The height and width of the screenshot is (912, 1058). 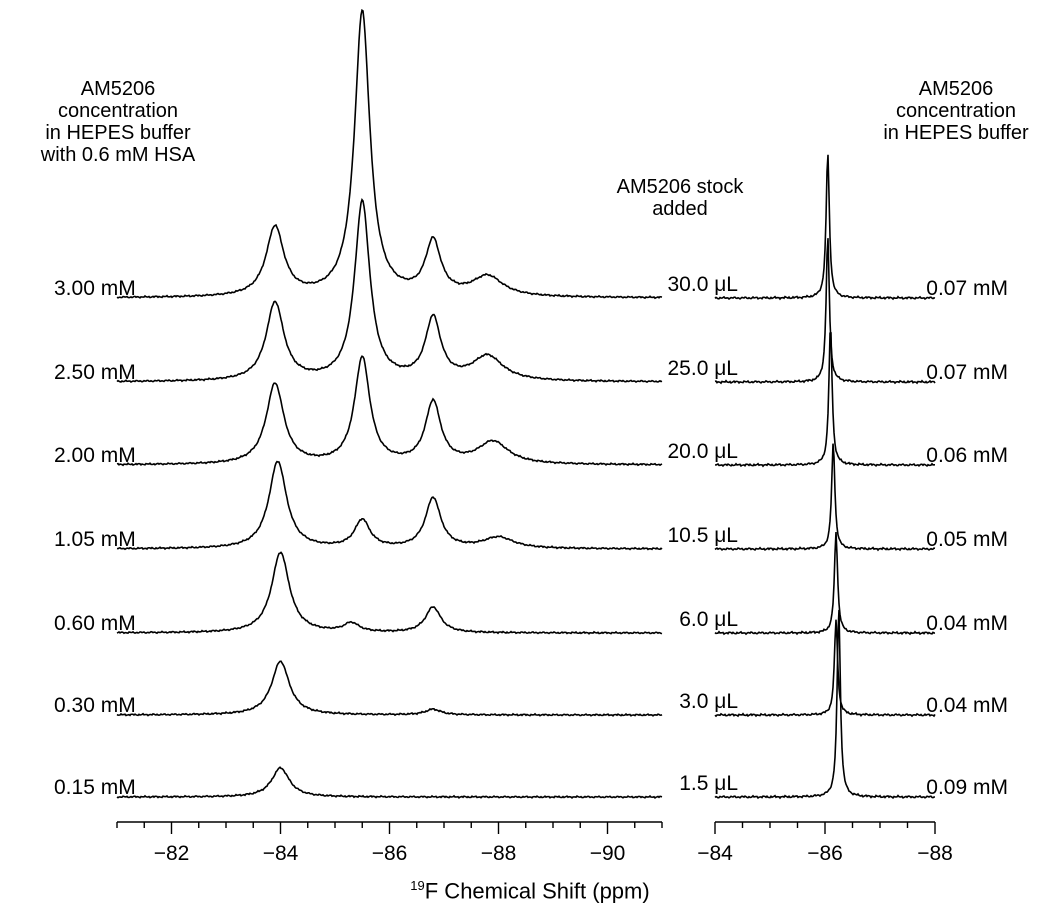 I want to click on right-header-line: concentration, so click(x=956, y=111).